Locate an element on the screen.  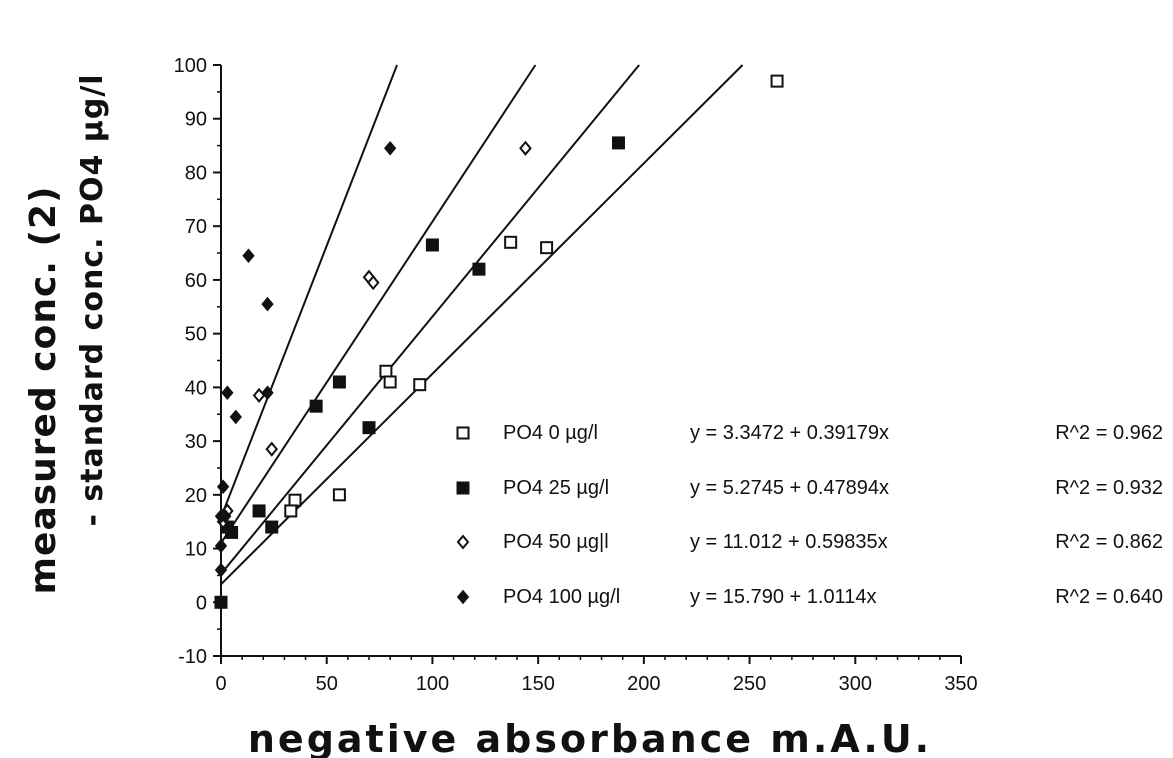
regression-line is located at coordinates (309, 291).